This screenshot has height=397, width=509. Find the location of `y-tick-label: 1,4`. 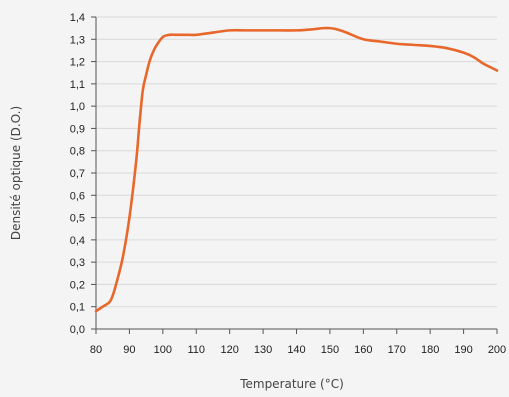

y-tick-label: 1,4 is located at coordinates (77, 18).